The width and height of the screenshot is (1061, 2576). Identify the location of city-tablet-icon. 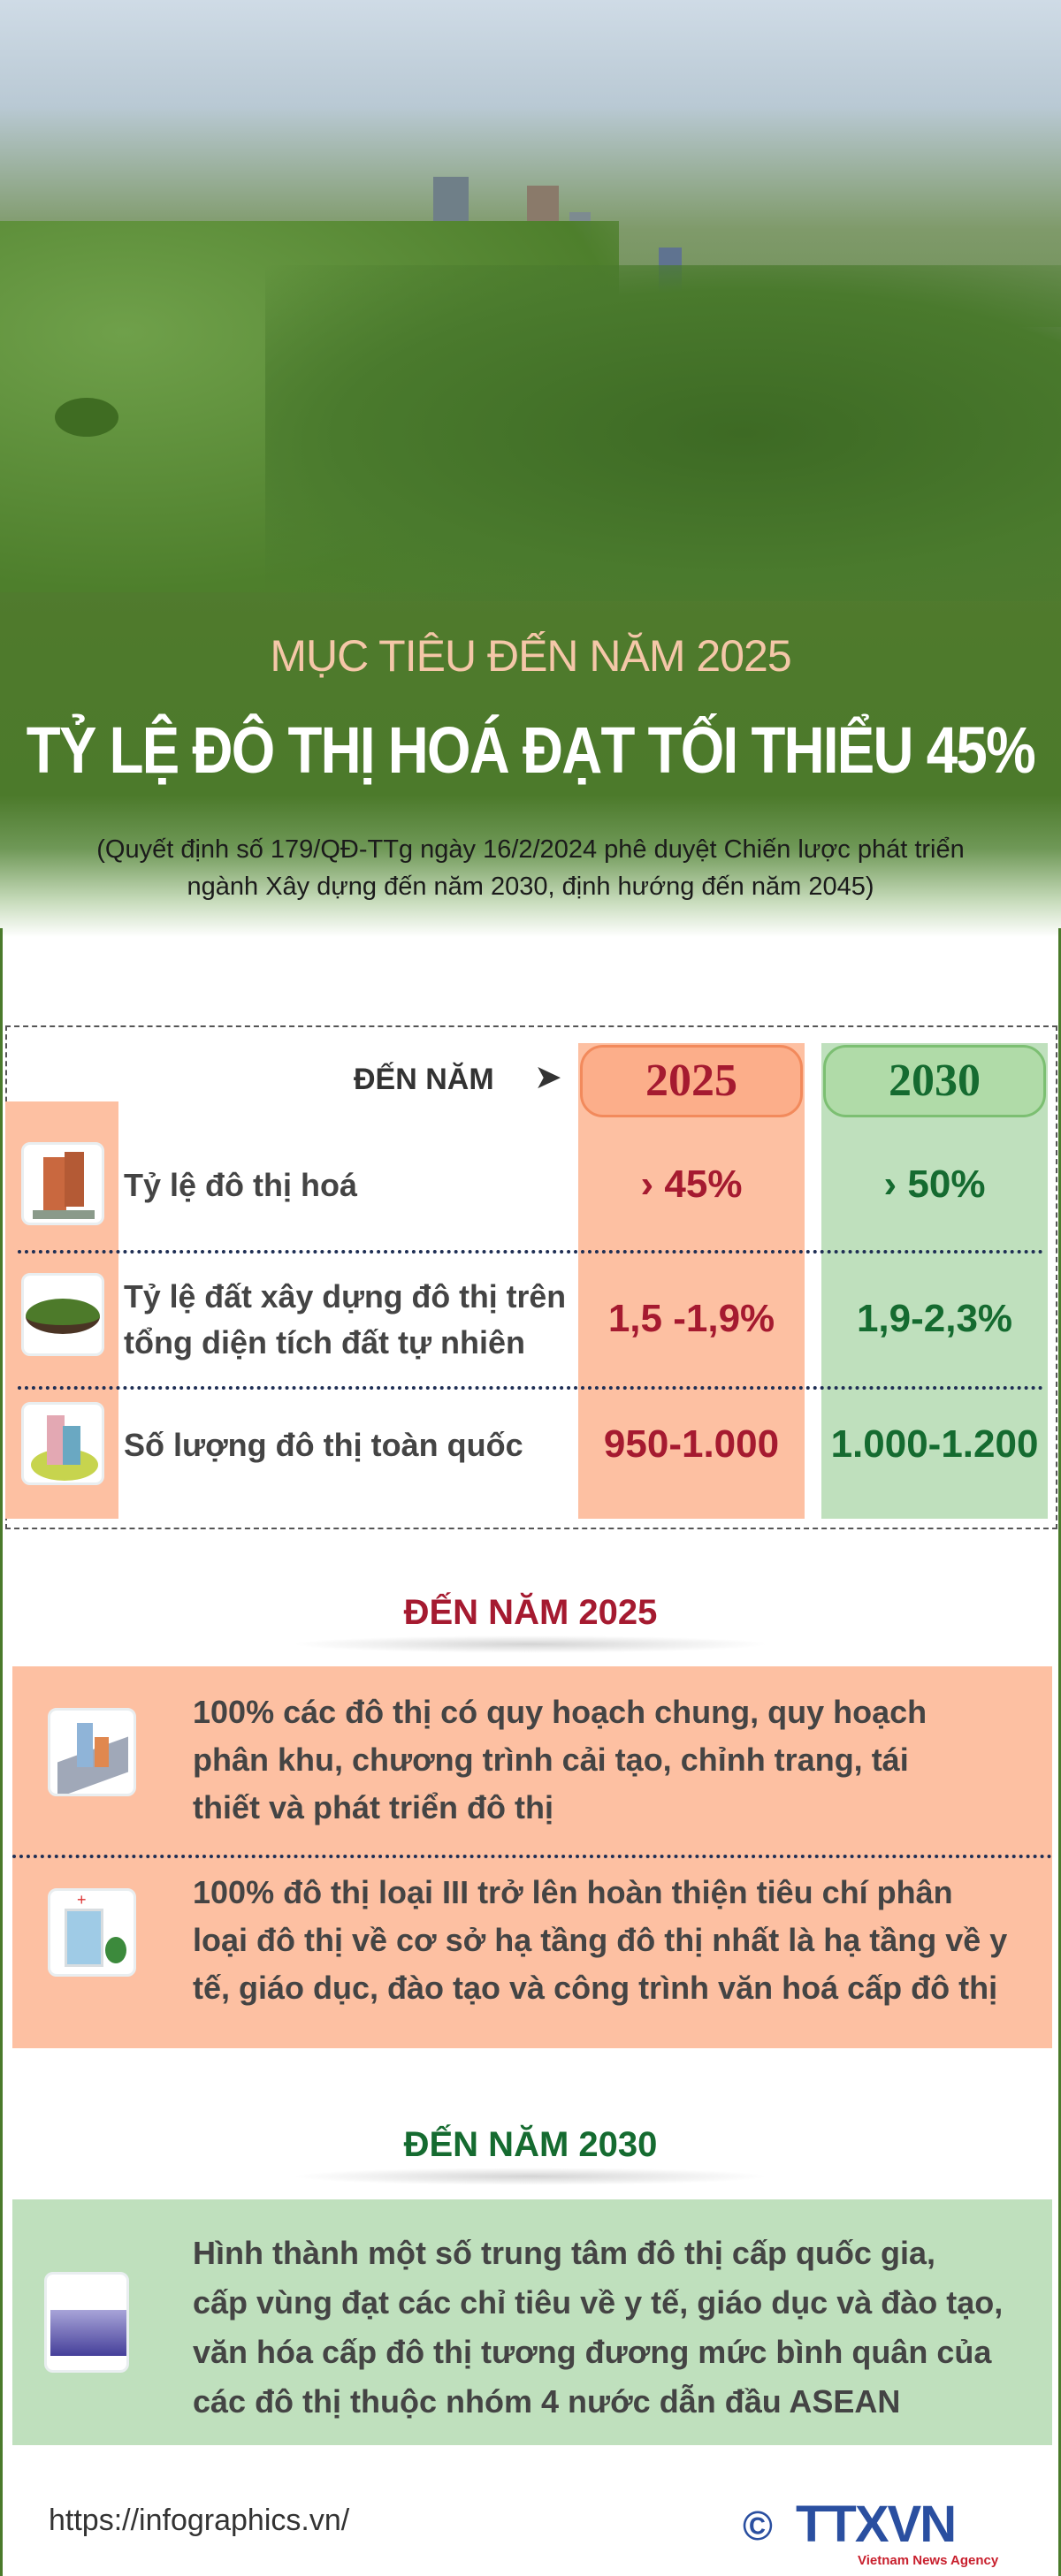
(92, 1752).